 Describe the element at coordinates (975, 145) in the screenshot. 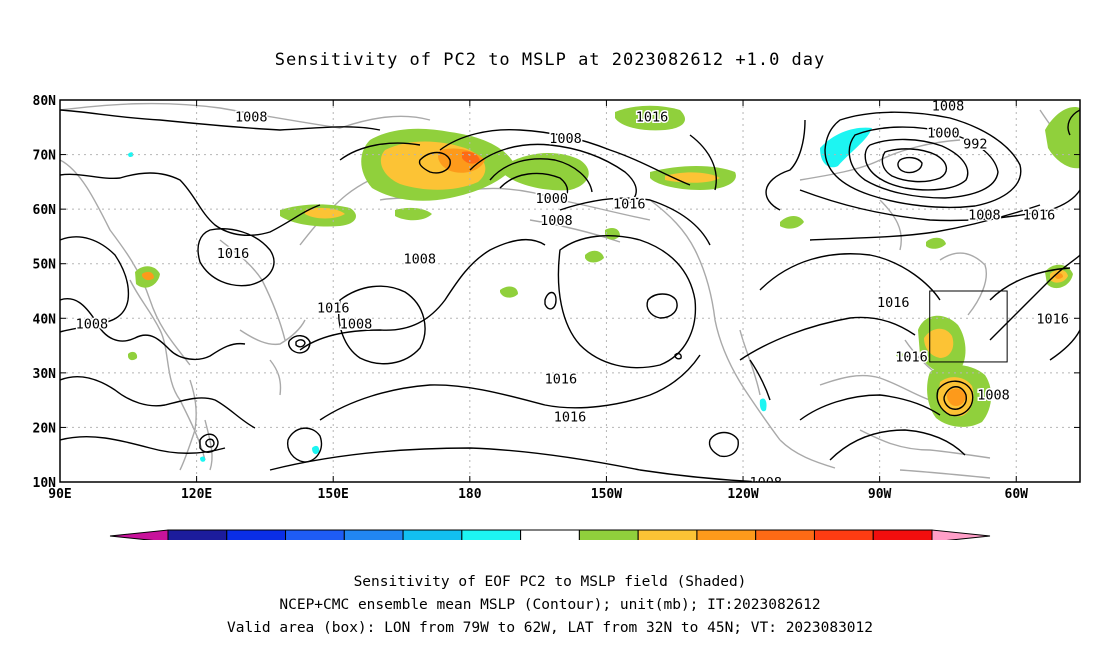

I see `contour-label: 992` at that location.